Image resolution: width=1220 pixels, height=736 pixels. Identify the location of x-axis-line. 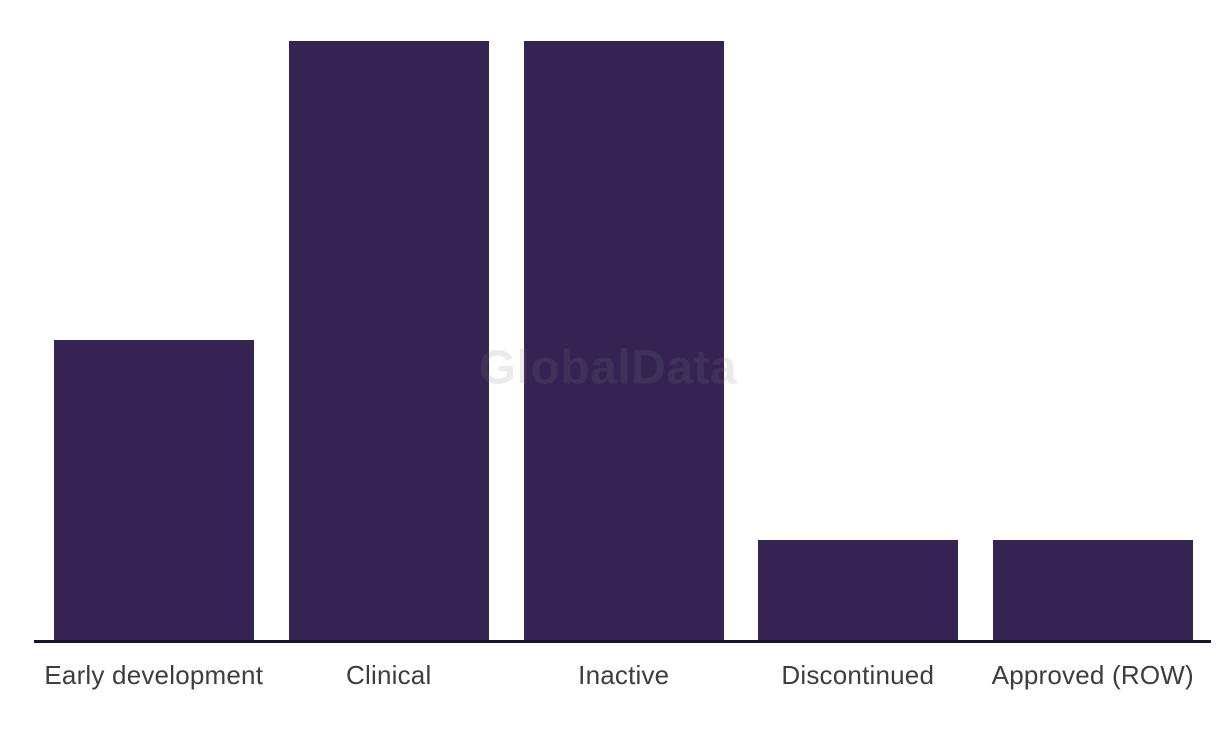
(622, 641).